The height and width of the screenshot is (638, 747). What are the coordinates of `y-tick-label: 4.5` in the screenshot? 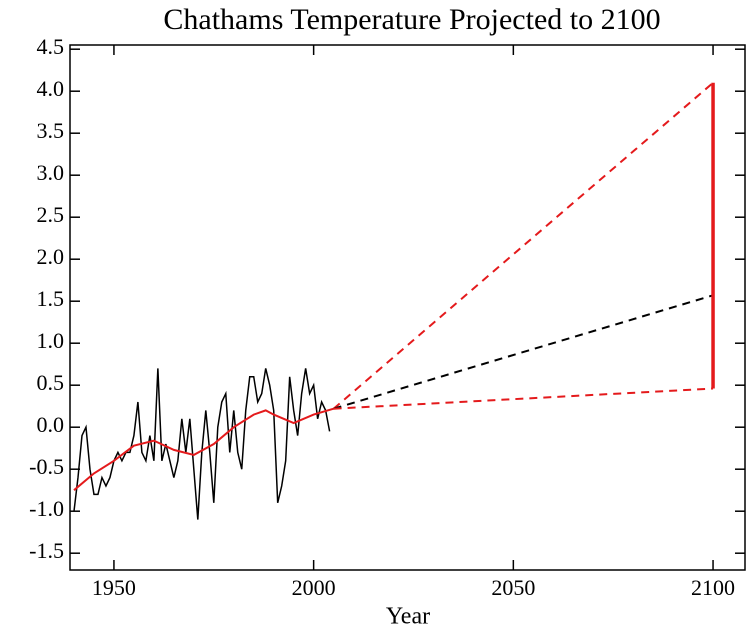 It's located at (51, 46).